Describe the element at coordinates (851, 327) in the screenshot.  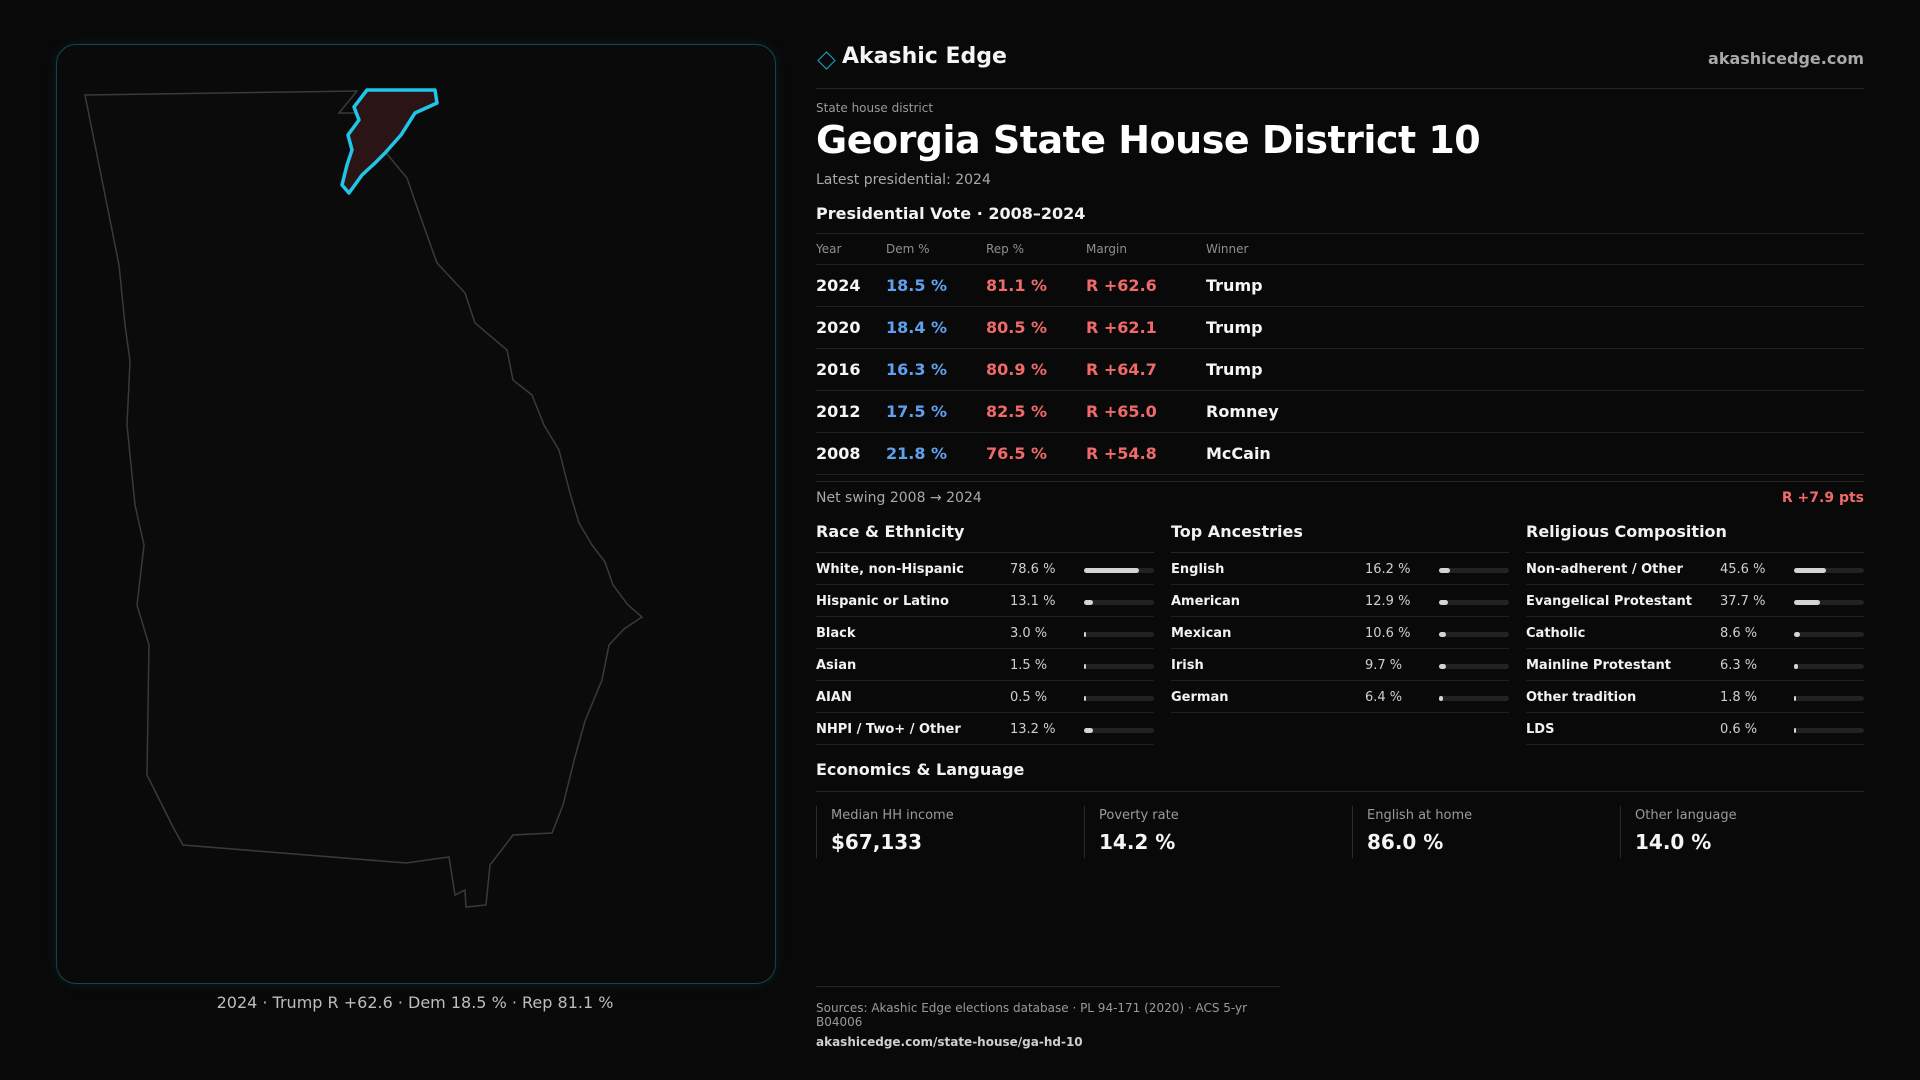
I see `row-year: 2020` at that location.